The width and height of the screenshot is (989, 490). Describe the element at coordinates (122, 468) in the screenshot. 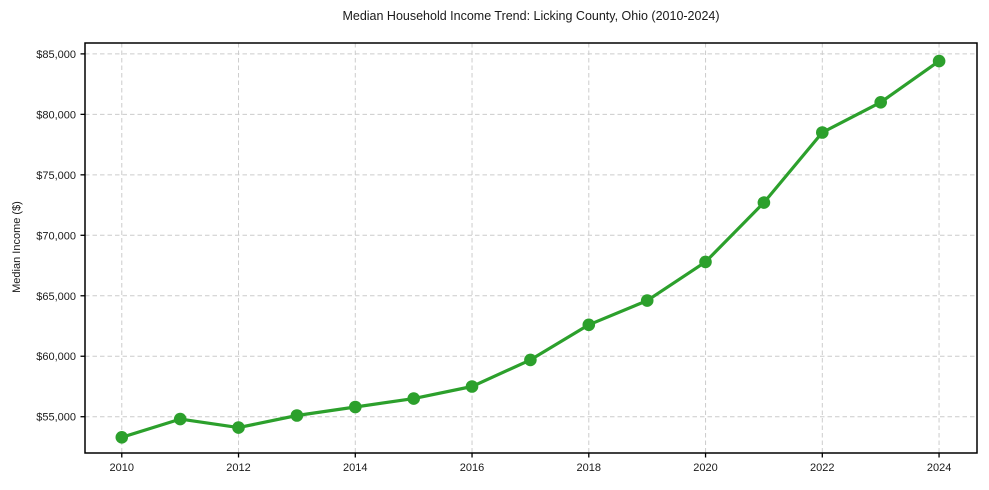

I see `x-tick-label-2010: 2010` at that location.